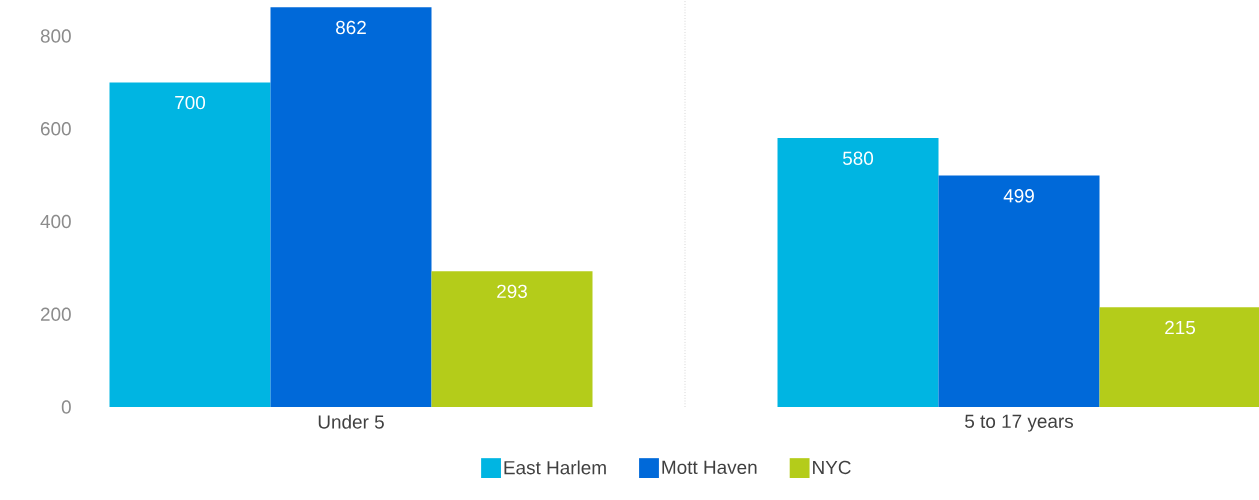 The height and width of the screenshot is (500, 1259). Describe the element at coordinates (1018, 196) in the screenshot. I see `data-label: 499` at that location.